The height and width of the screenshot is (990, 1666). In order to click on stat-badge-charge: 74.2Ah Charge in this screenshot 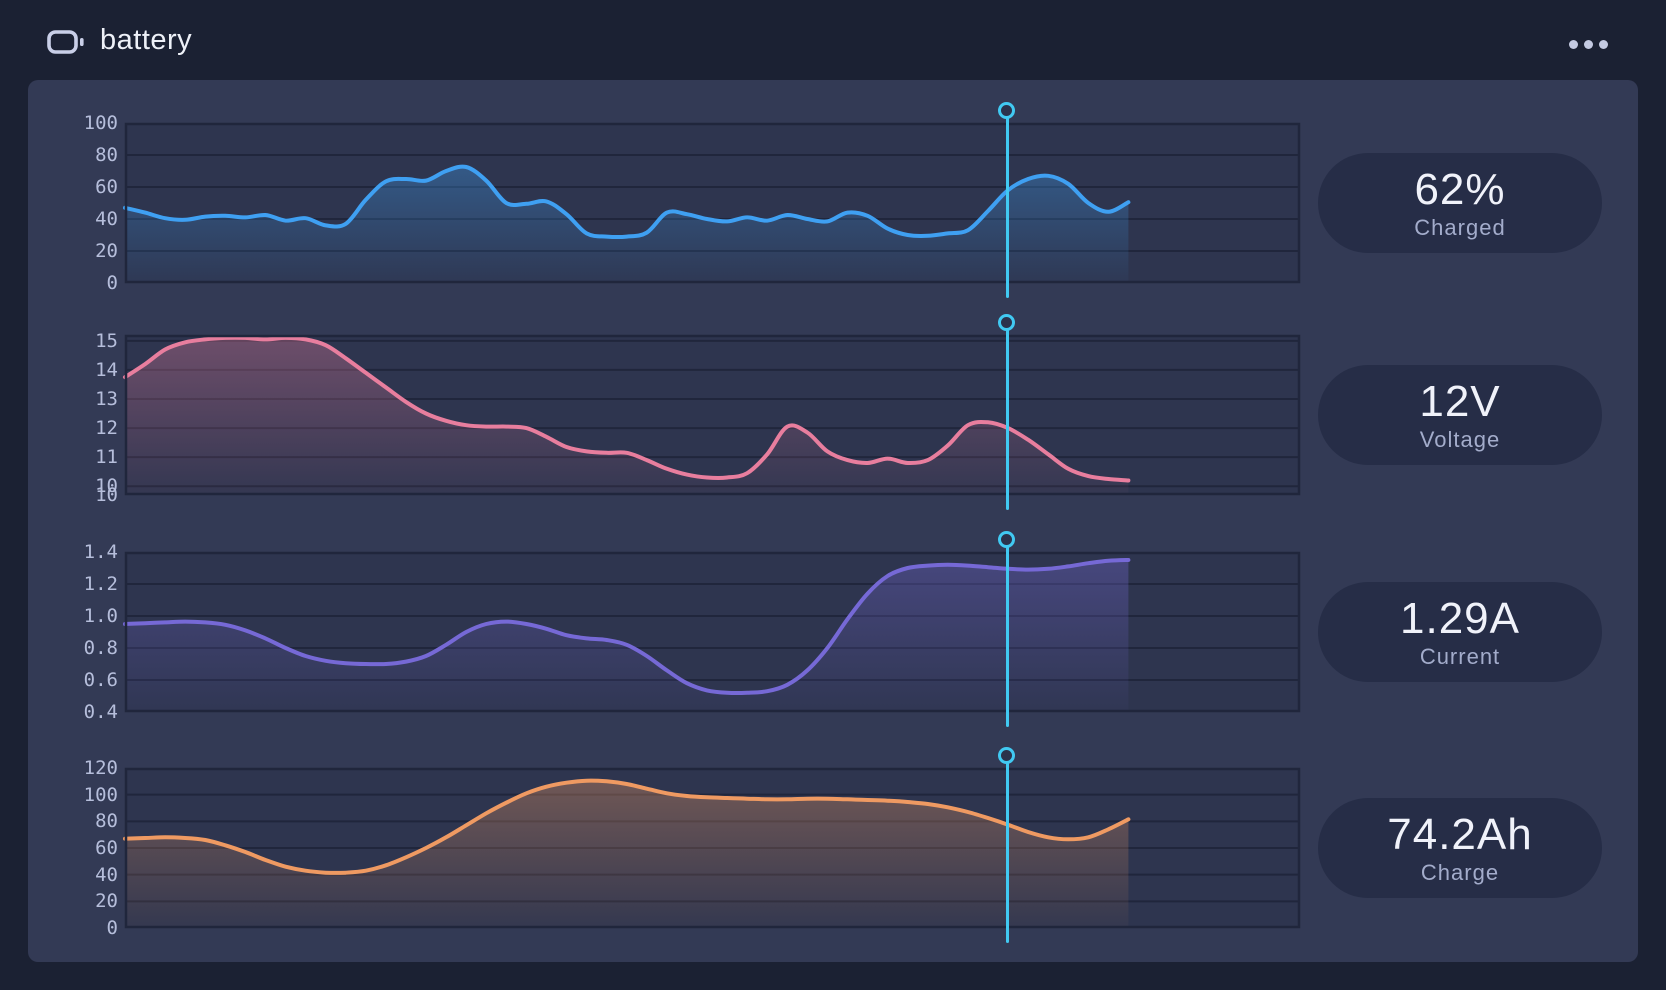, I will do `click(1460, 848)`.